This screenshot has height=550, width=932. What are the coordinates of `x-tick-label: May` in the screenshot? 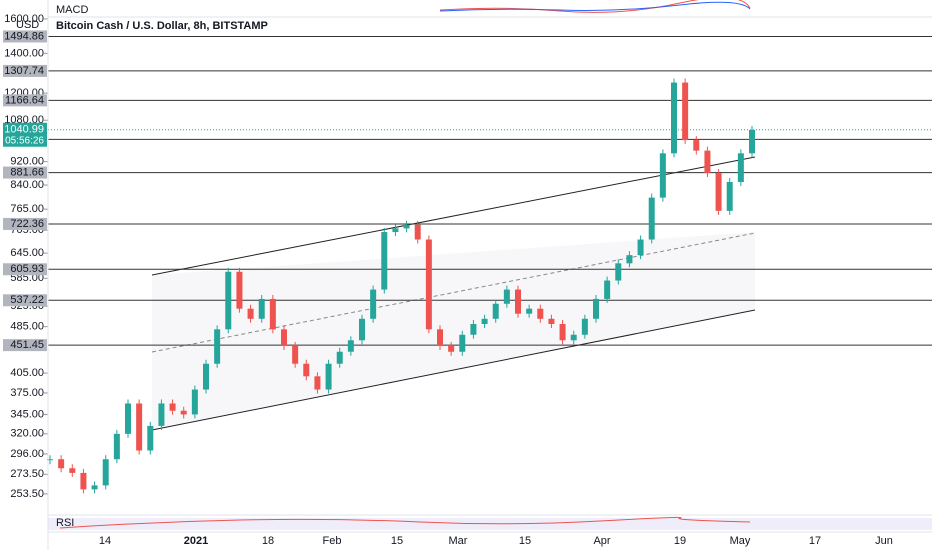 It's located at (740, 541).